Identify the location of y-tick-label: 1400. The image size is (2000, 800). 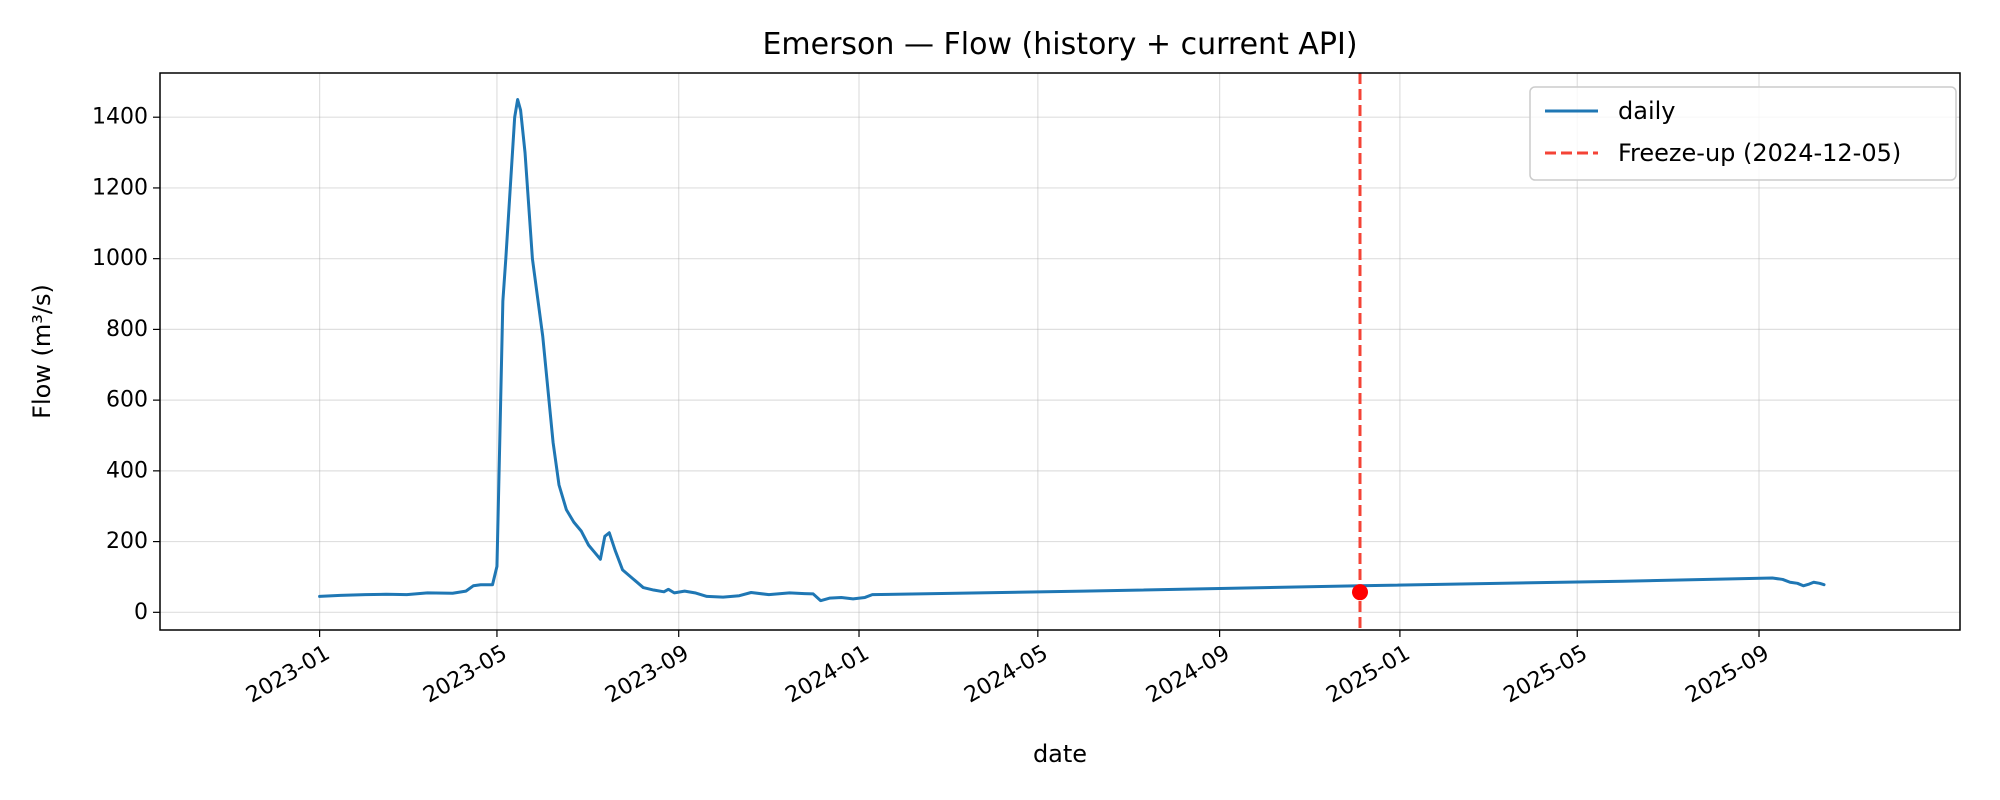
(120, 117).